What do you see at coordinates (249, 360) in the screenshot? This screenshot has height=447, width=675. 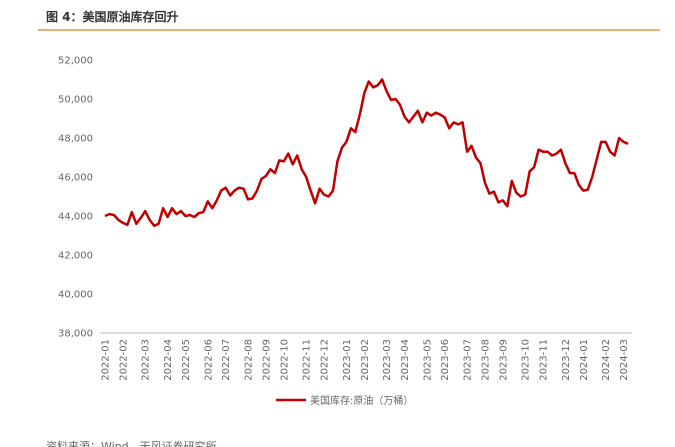 I see `x-tick-label: 2022-08` at bounding box center [249, 360].